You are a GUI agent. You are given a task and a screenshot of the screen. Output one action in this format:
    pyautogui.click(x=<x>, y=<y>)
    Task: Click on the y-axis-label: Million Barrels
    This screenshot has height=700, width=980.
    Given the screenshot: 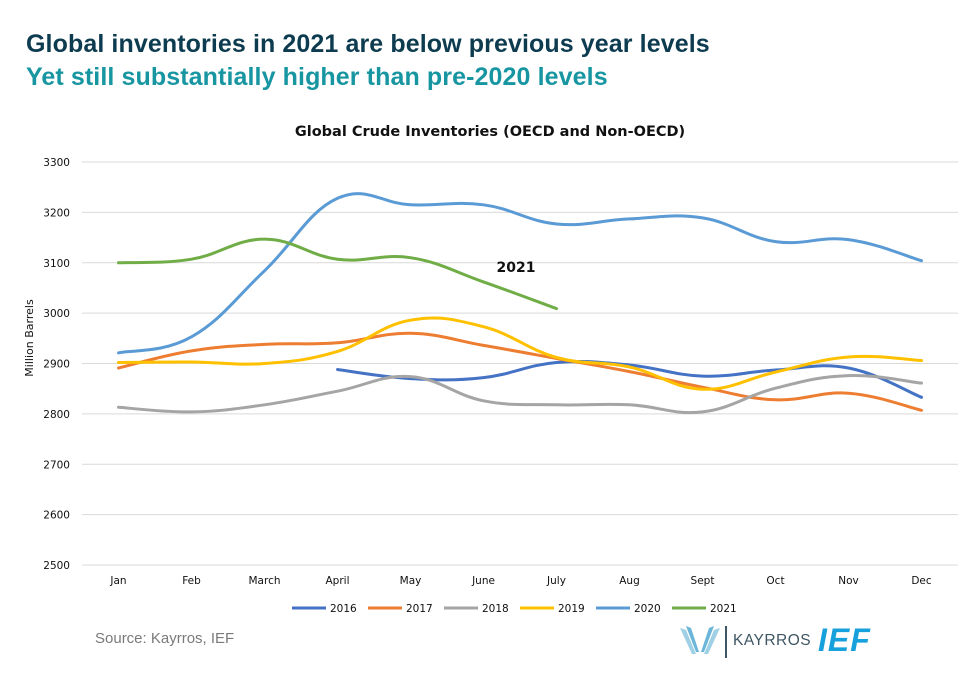 What is the action you would take?
    pyautogui.click(x=29, y=338)
    